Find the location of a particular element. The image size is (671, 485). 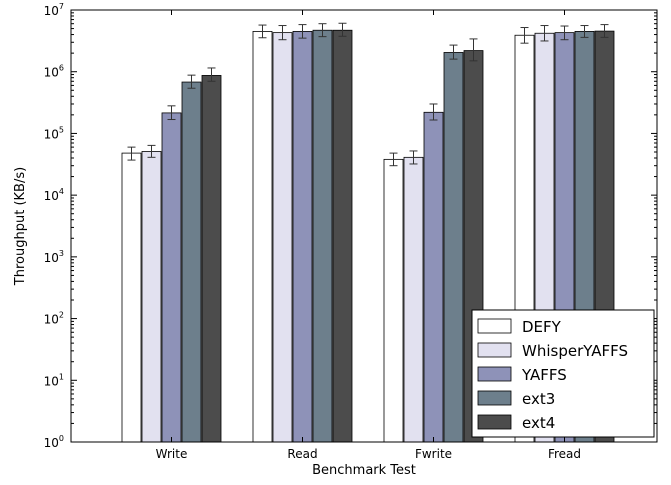

x-tick-label-fwrite: Fwrite is located at coordinates (433, 454).